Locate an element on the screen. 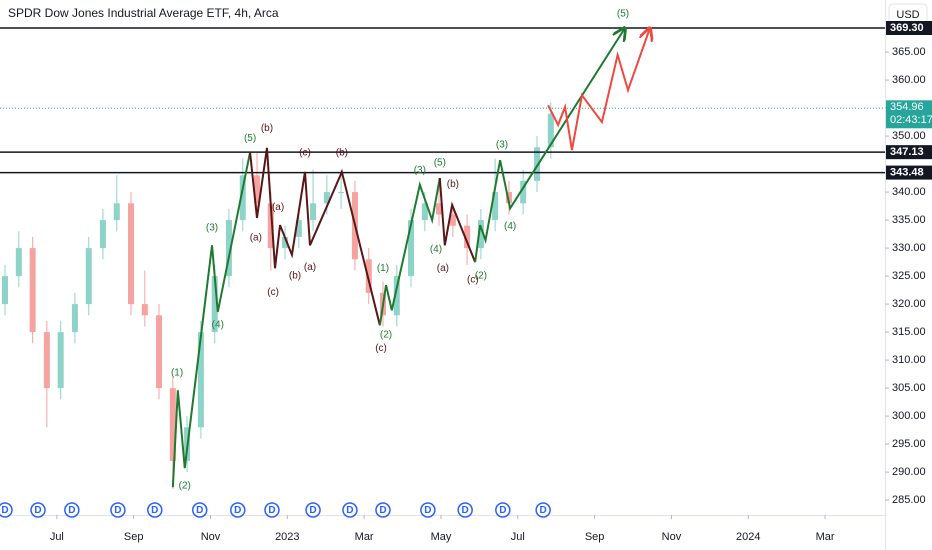 This screenshot has height=550, width=932. x-tick-label: Nov is located at coordinates (211, 537).